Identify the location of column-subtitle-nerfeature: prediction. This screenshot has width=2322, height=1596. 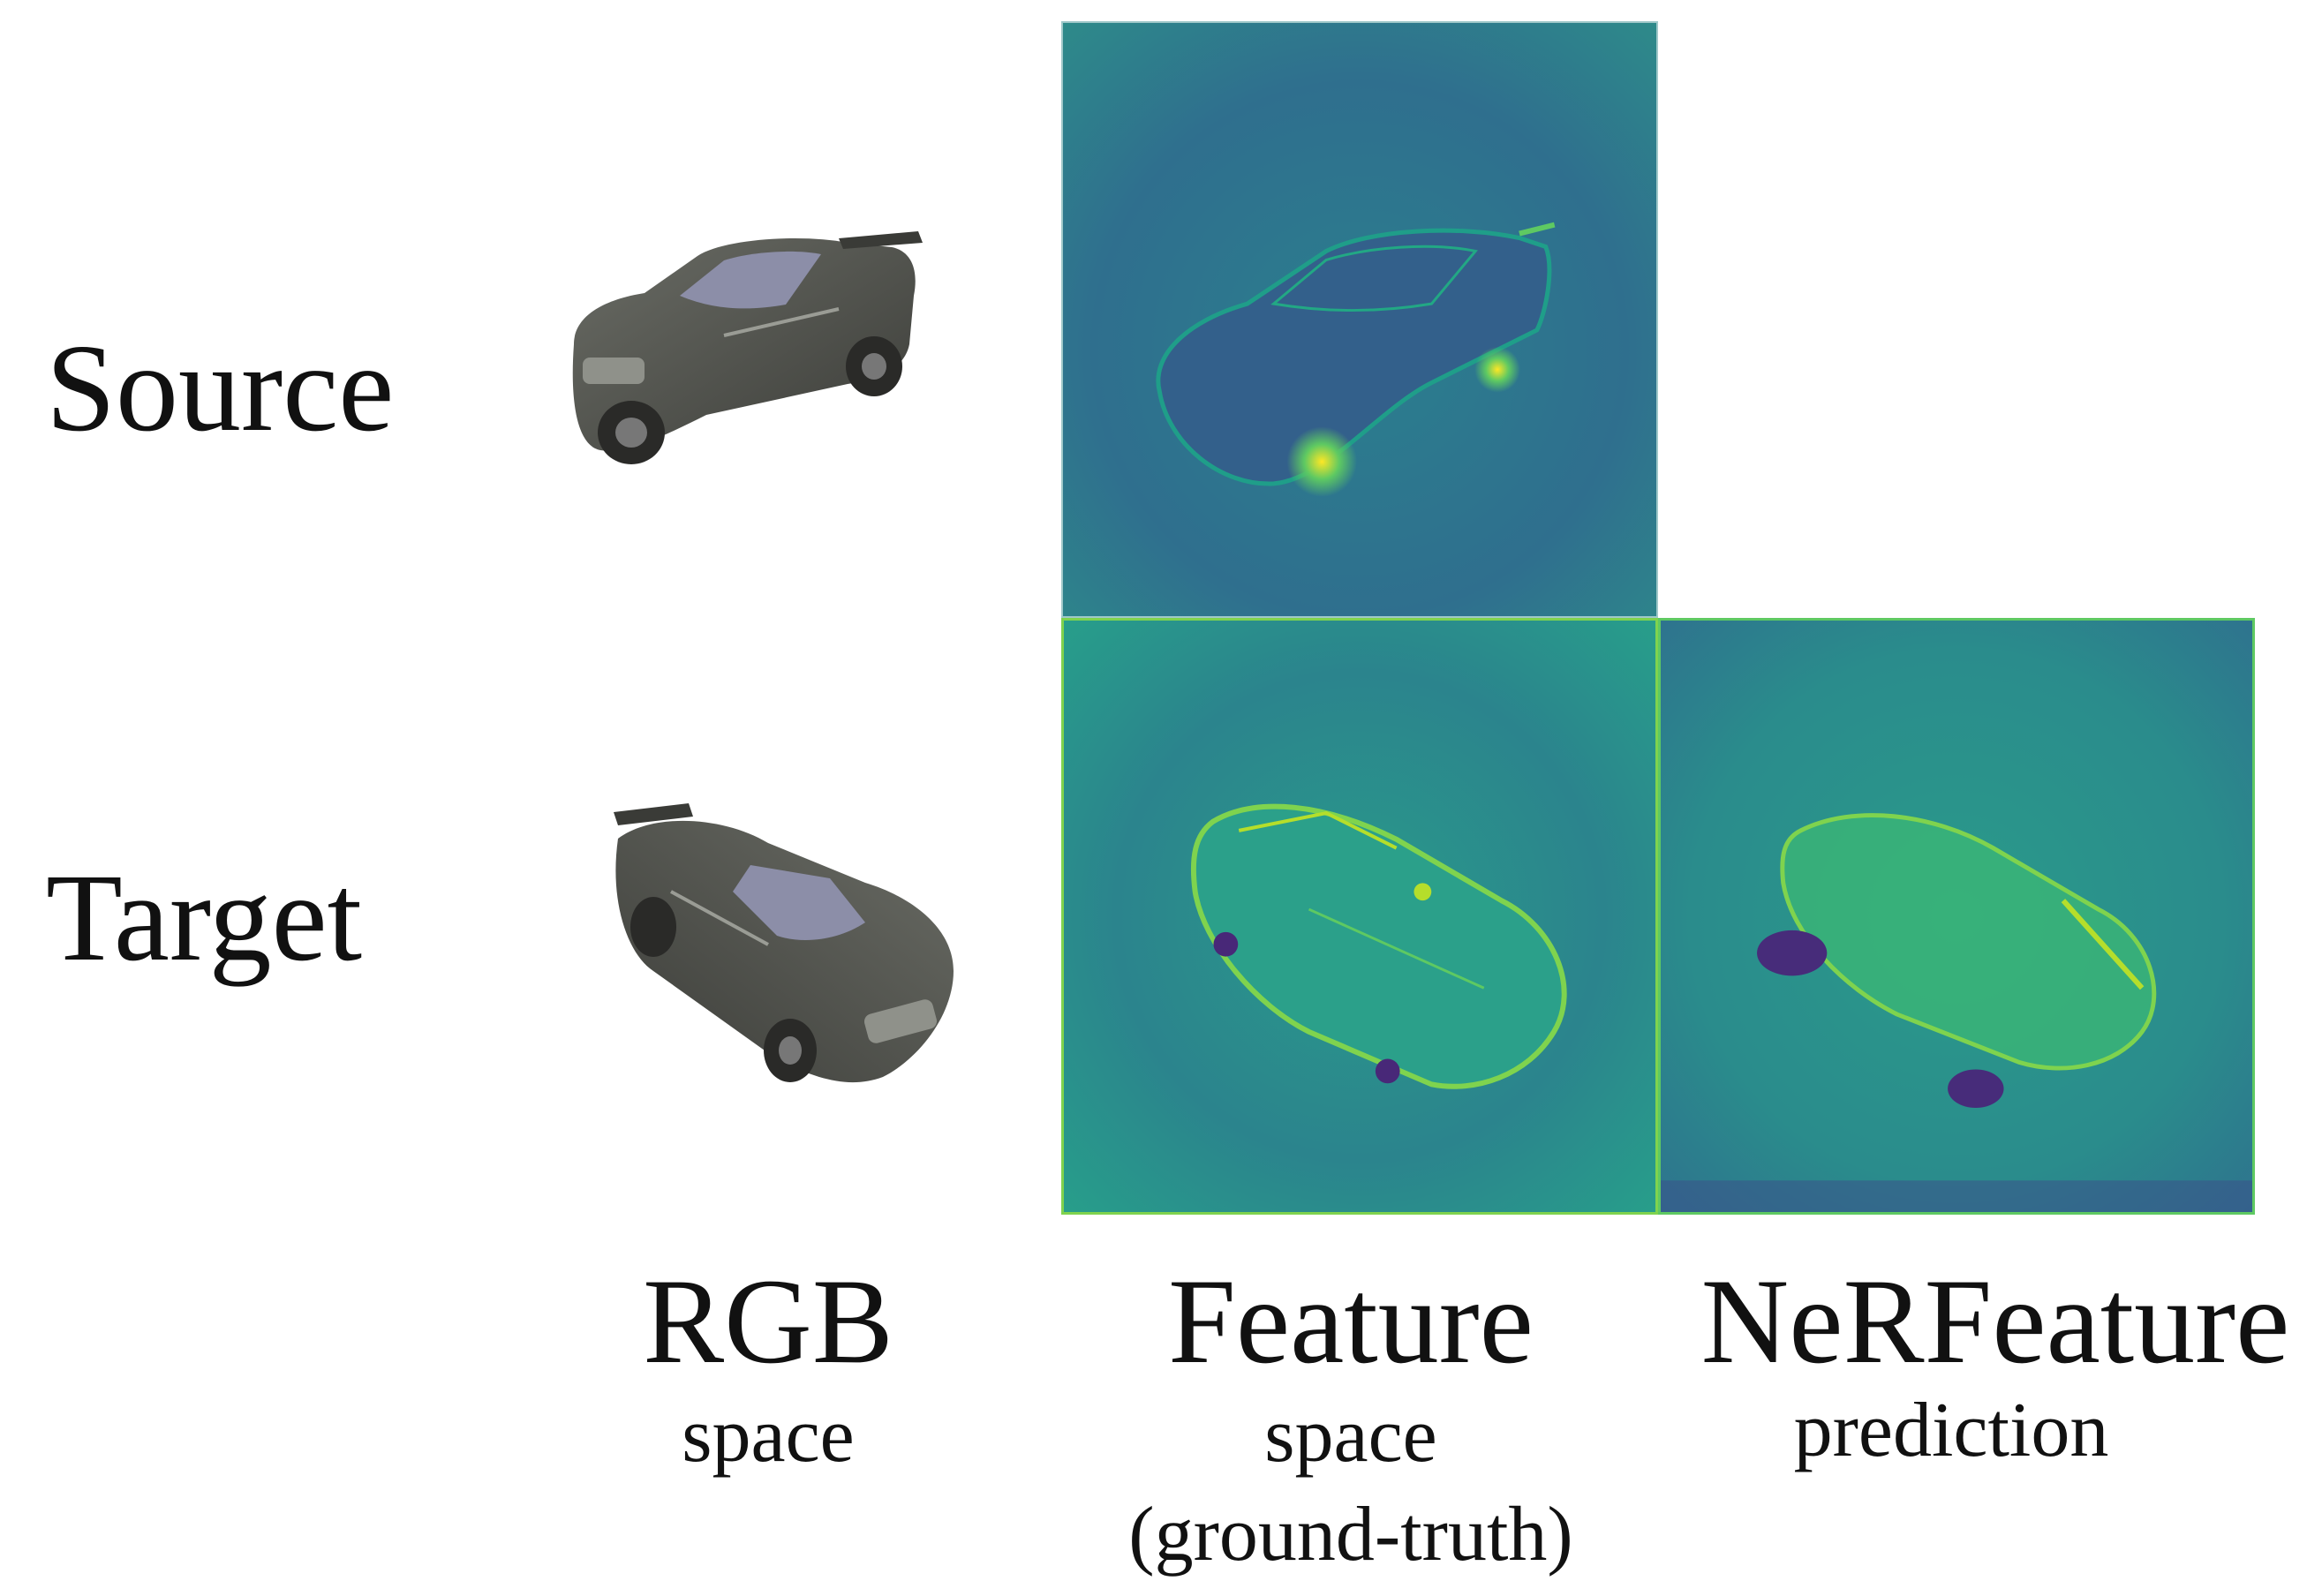
(1951, 1430).